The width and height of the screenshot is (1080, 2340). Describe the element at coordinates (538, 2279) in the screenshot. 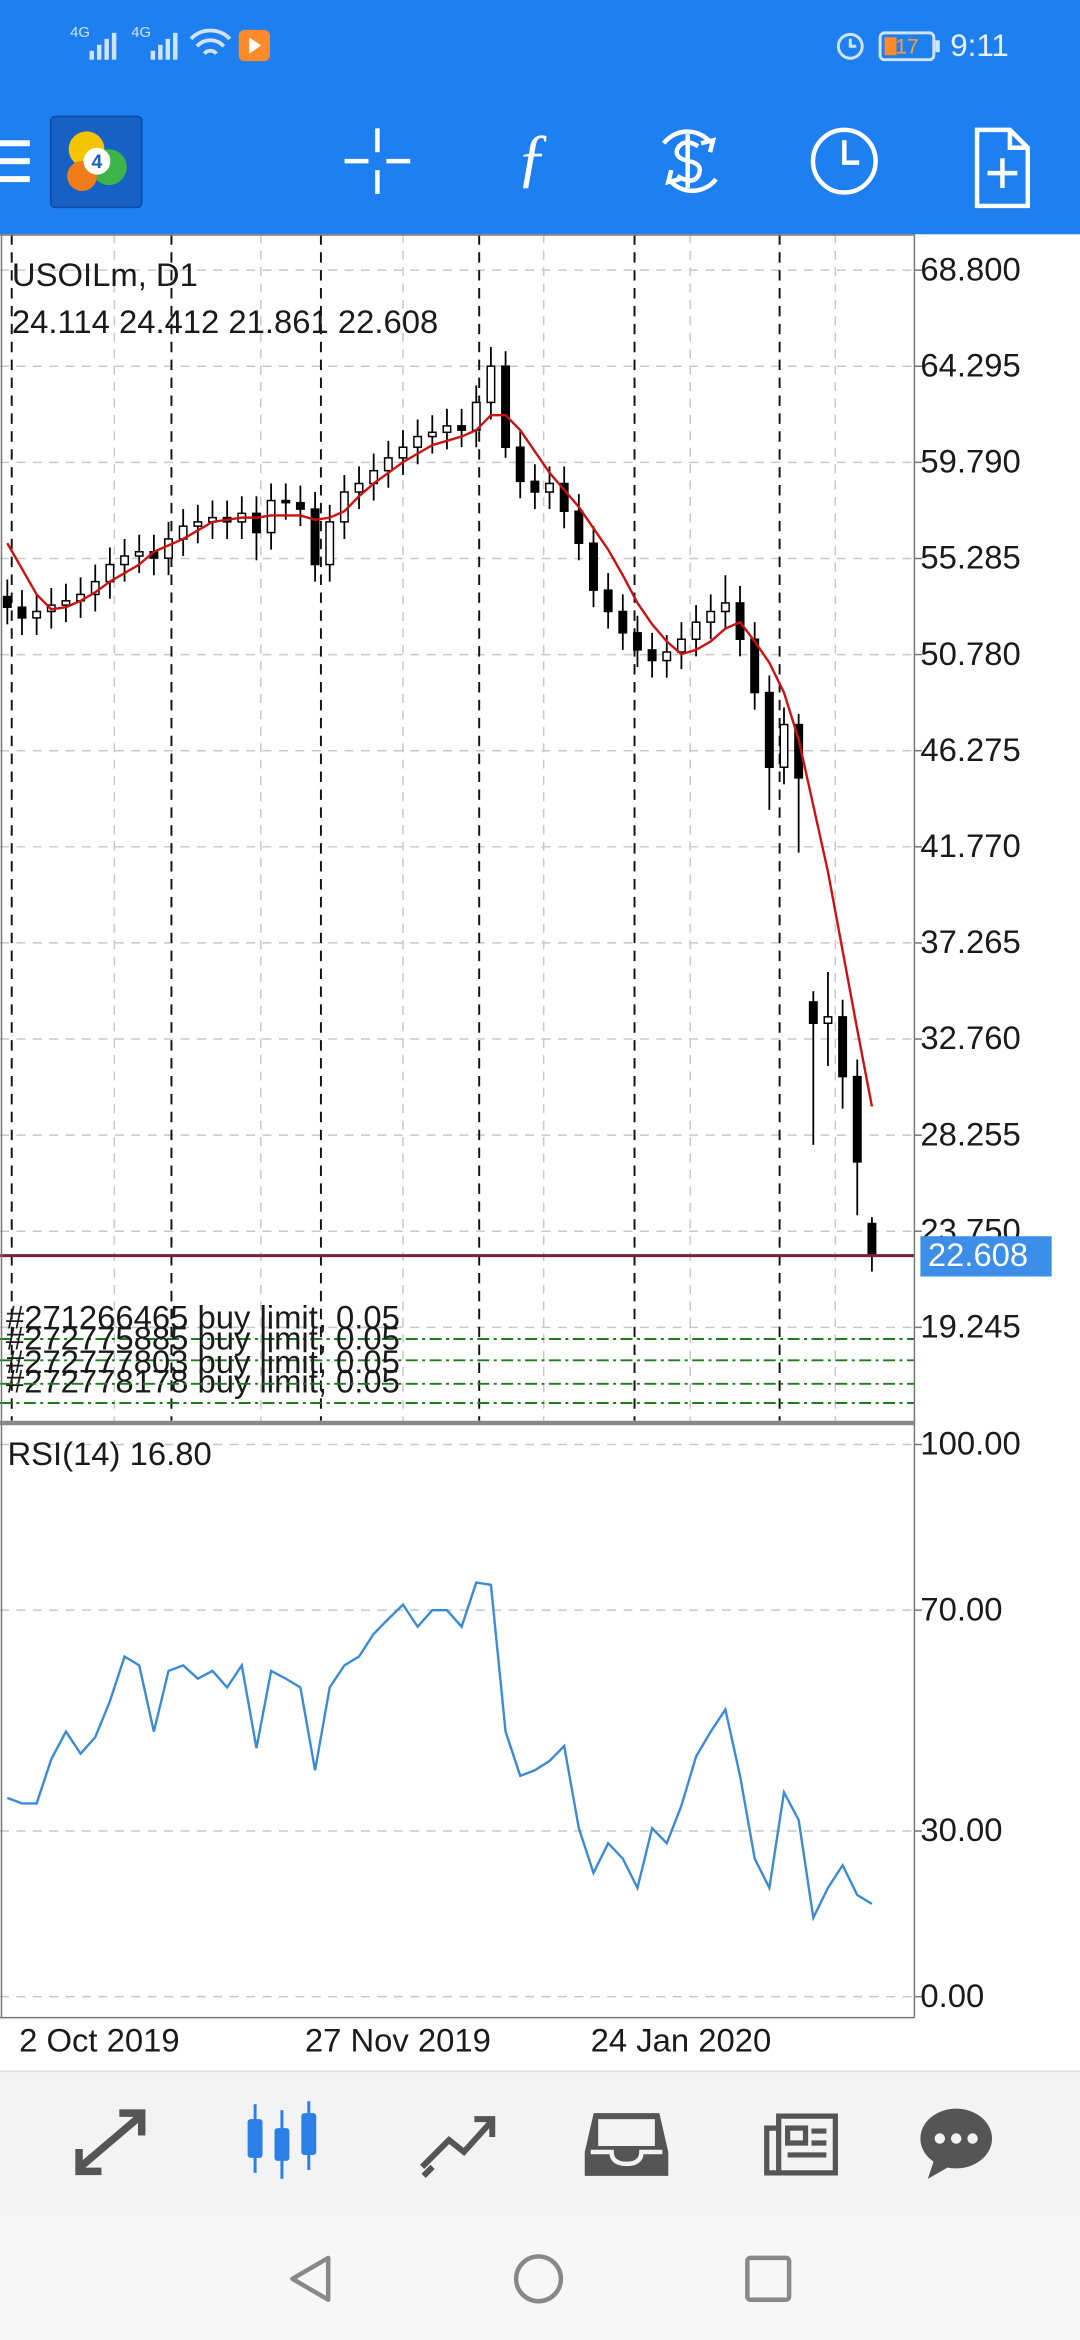

I see `home-button` at that location.